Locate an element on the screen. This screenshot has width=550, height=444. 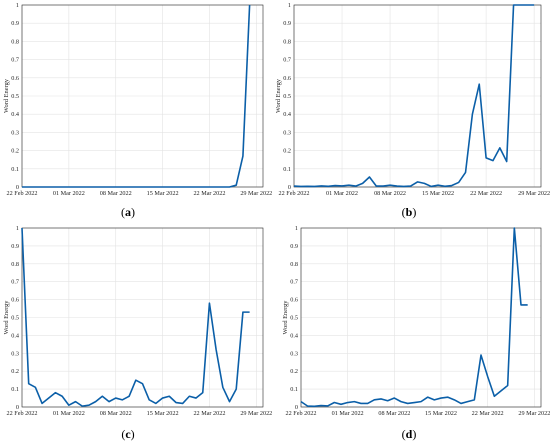
panel-c-ytick-label: 0.2 is located at coordinates (15, 371).